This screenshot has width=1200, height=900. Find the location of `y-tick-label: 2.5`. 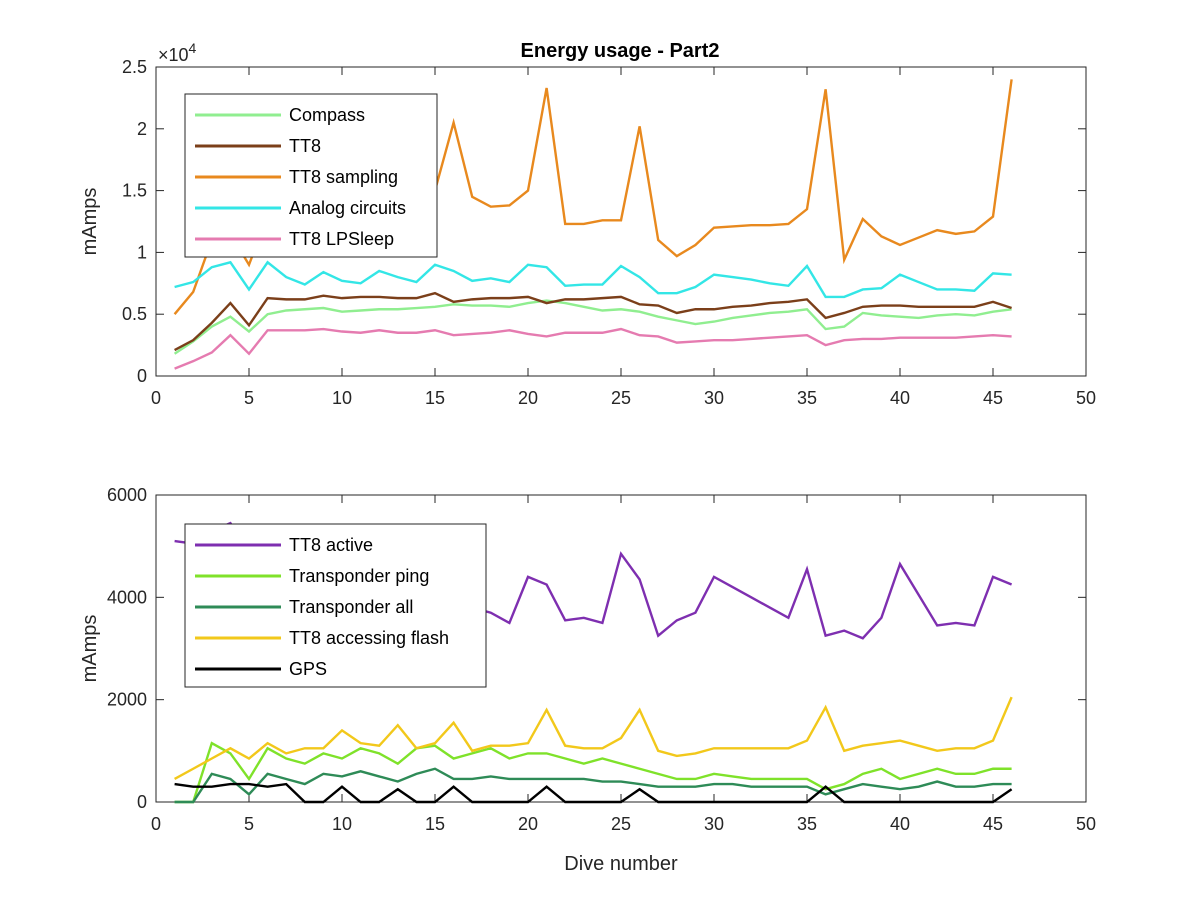

y-tick-label: 2.5 is located at coordinates (134, 67).